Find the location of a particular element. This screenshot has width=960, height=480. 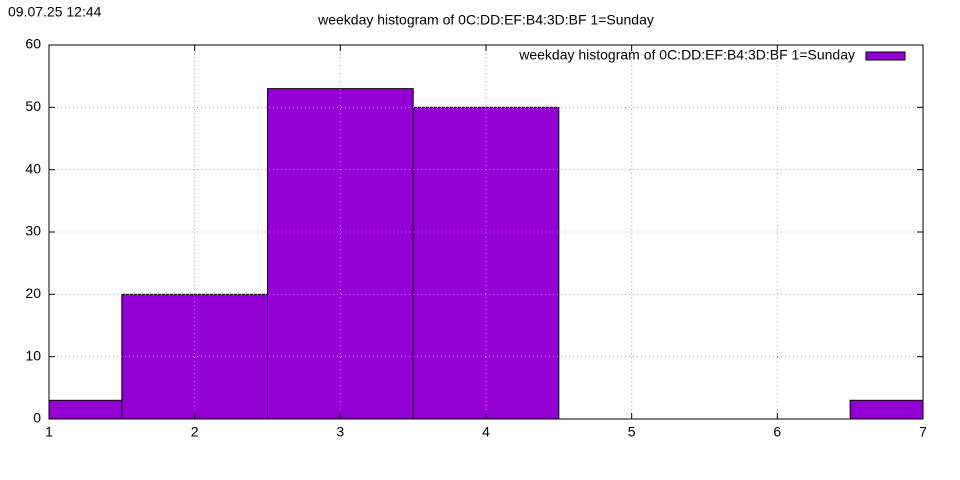

x-tick-label: 1 is located at coordinates (49, 432).